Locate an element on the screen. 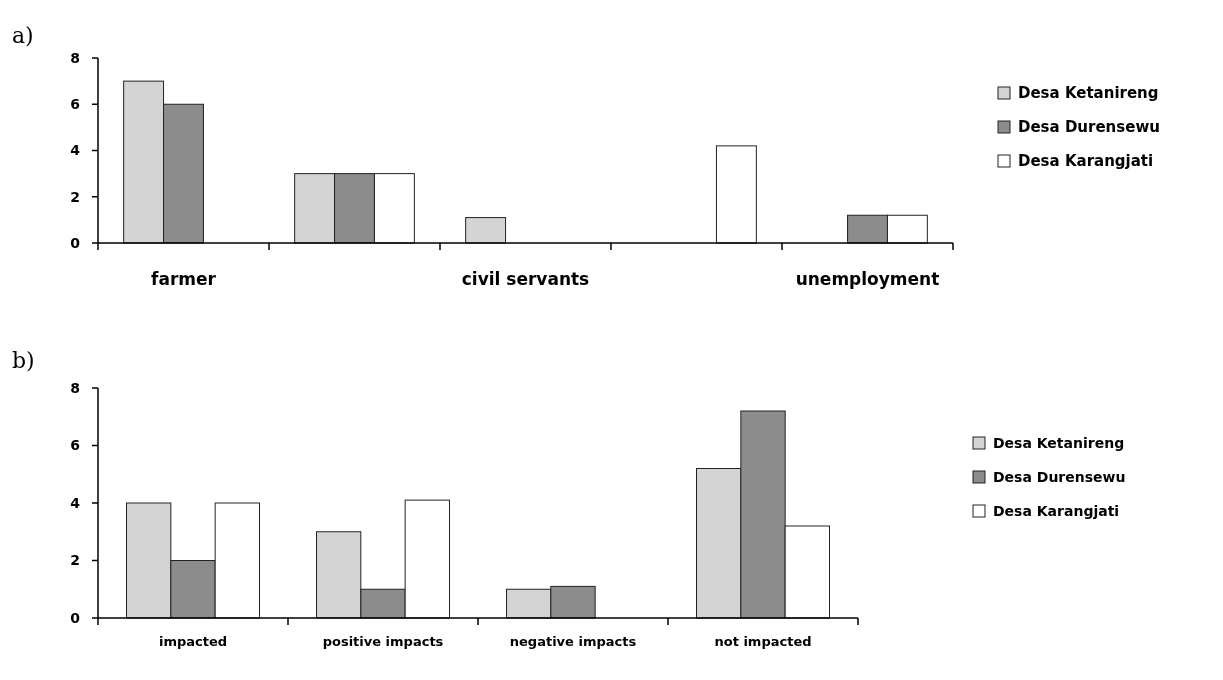 The height and width of the screenshot is (680, 1223). x-tick-label: farmer is located at coordinates (184, 279).